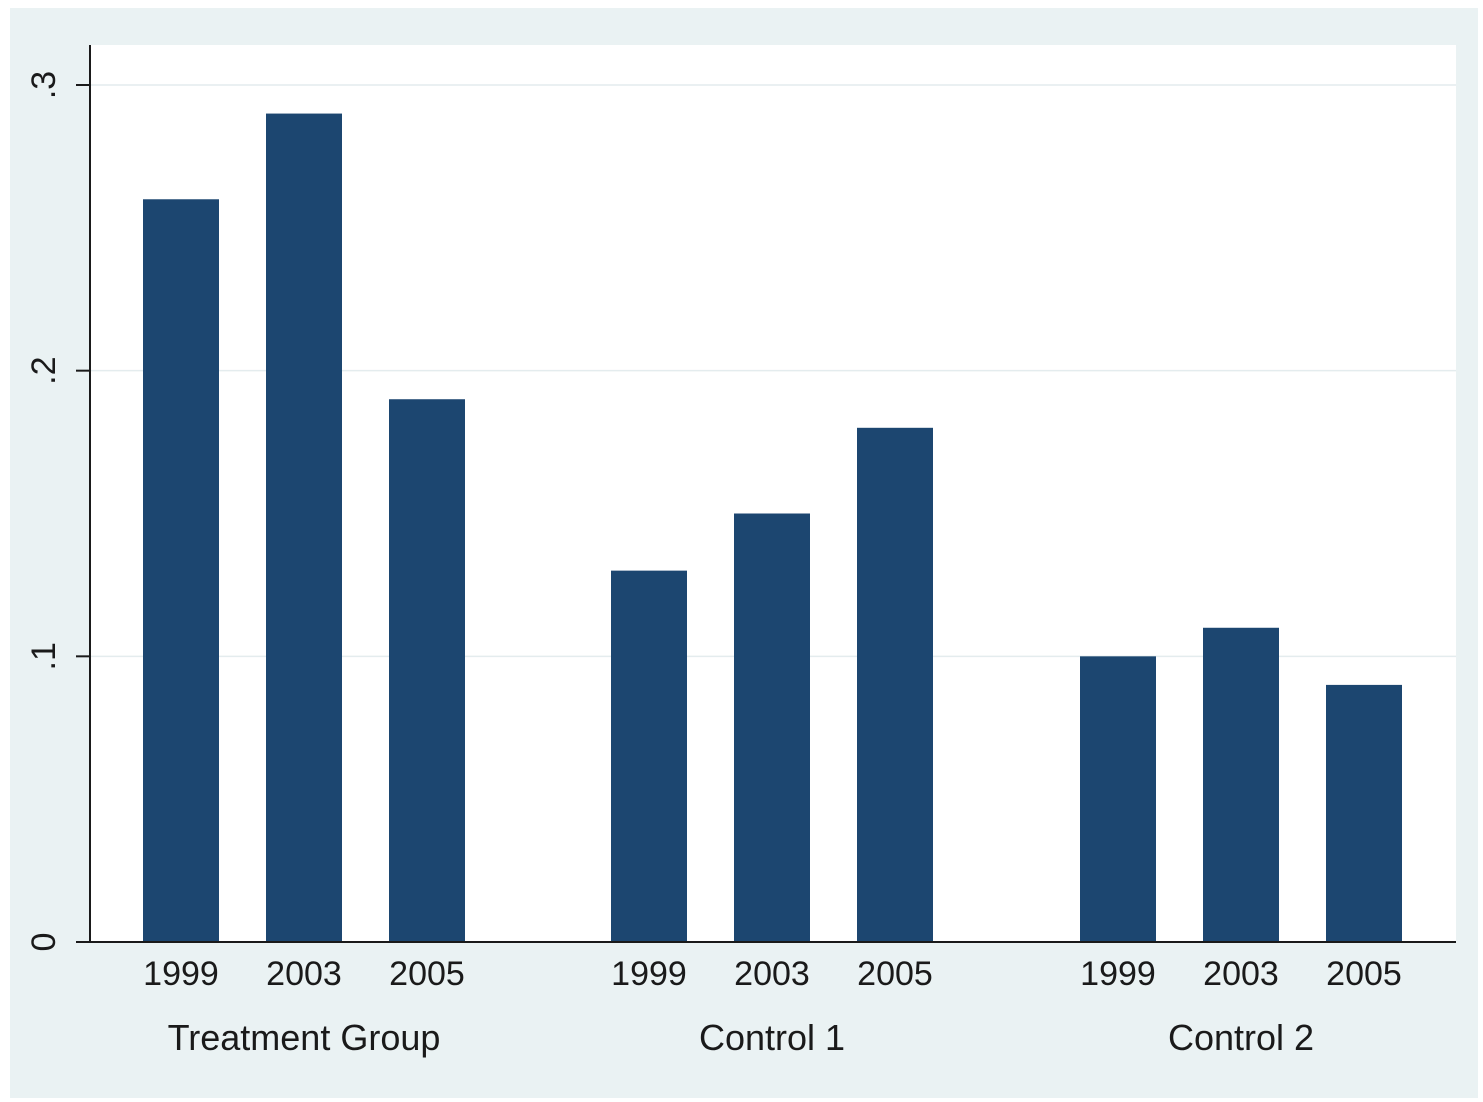 The width and height of the screenshot is (1483, 1102). I want to click on x-group-label: Control 1, so click(772, 1037).